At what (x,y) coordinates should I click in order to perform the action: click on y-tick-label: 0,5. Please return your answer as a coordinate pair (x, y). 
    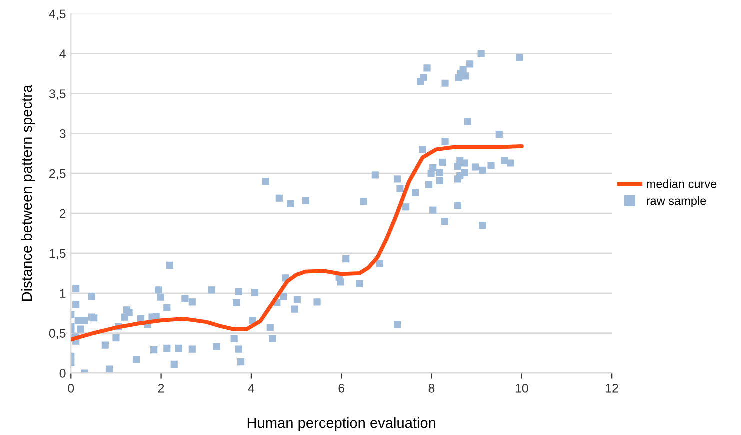
    Looking at the image, I should click on (57, 334).